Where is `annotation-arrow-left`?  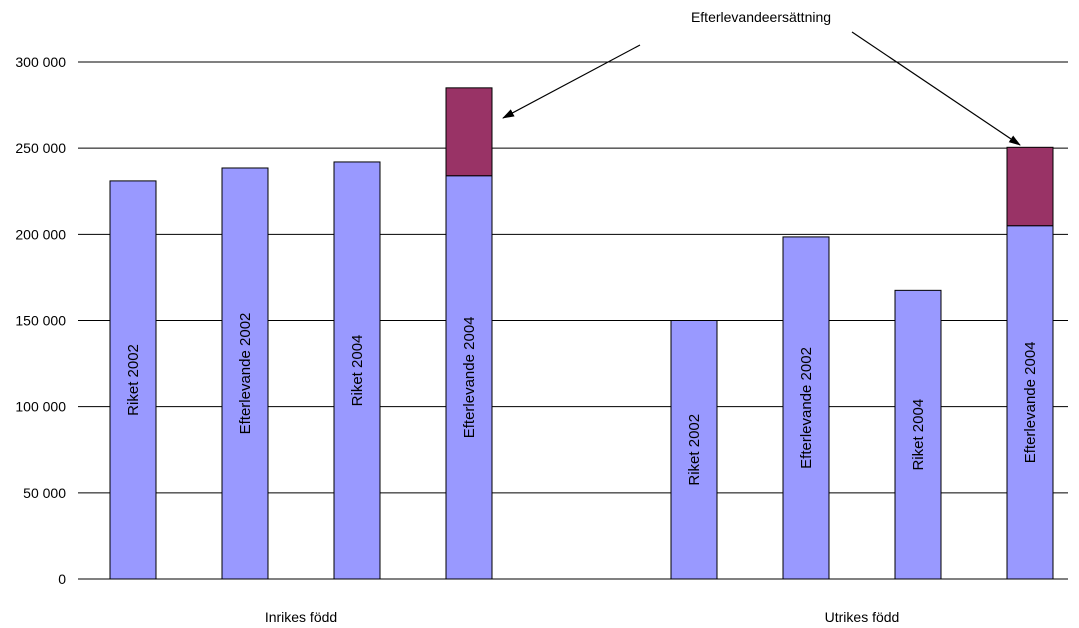 annotation-arrow-left is located at coordinates (571, 81).